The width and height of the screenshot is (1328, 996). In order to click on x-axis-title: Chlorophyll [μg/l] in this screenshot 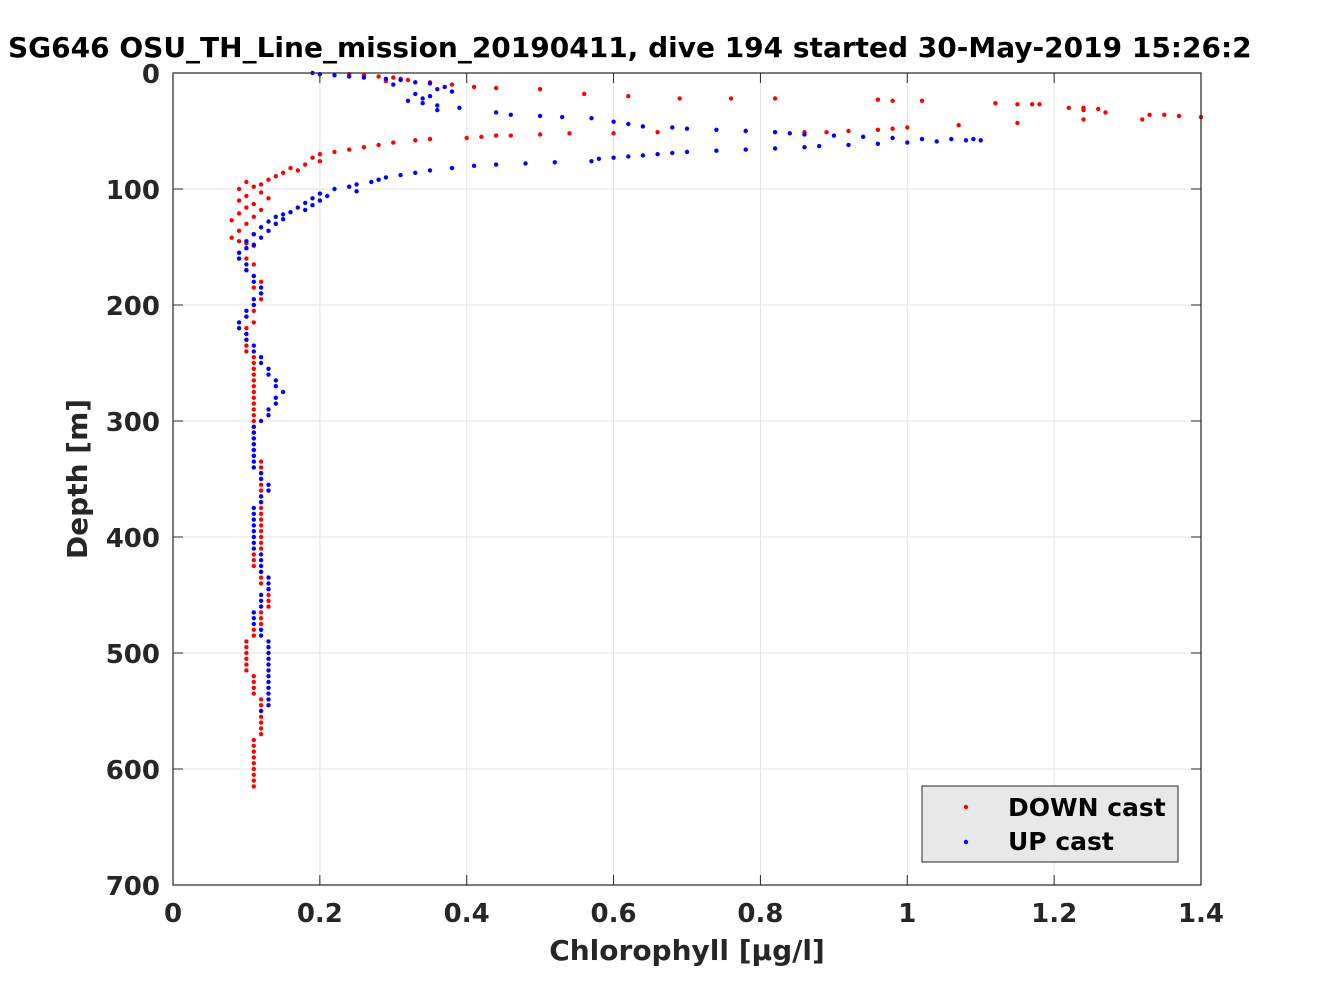, I will do `click(687, 950)`.